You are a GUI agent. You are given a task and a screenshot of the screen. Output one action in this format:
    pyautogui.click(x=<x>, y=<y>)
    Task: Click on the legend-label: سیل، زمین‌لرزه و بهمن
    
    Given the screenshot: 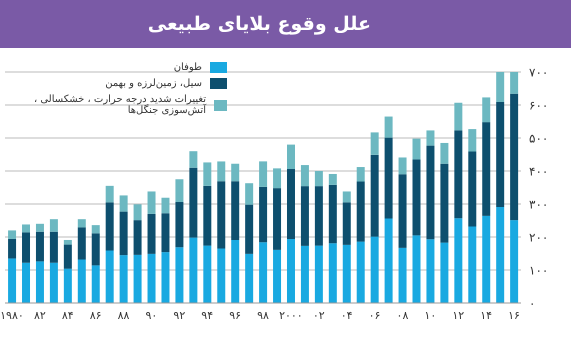 What is the action you would take?
    pyautogui.click(x=153, y=83)
    